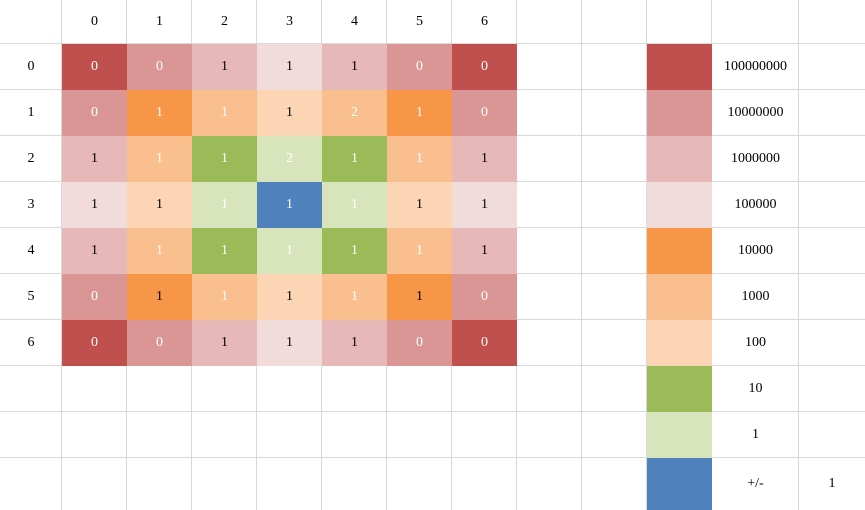 The height and width of the screenshot is (510, 865). I want to click on legend-label: 100000000, so click(755, 66).